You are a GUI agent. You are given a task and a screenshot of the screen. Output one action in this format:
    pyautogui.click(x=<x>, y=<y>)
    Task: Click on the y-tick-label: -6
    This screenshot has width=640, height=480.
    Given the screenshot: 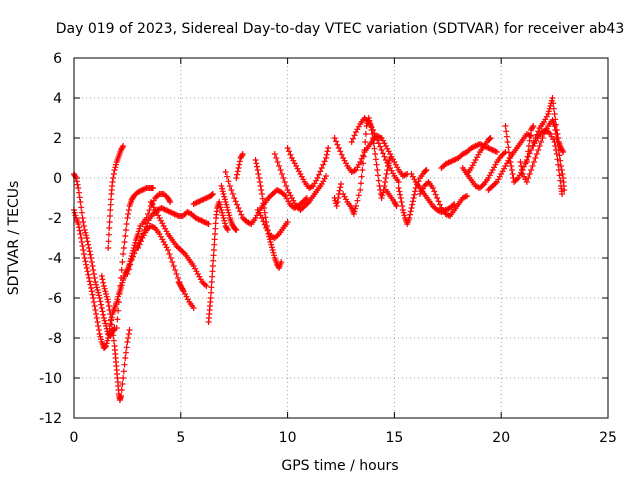 What is the action you would take?
    pyautogui.click(x=55, y=299)
    